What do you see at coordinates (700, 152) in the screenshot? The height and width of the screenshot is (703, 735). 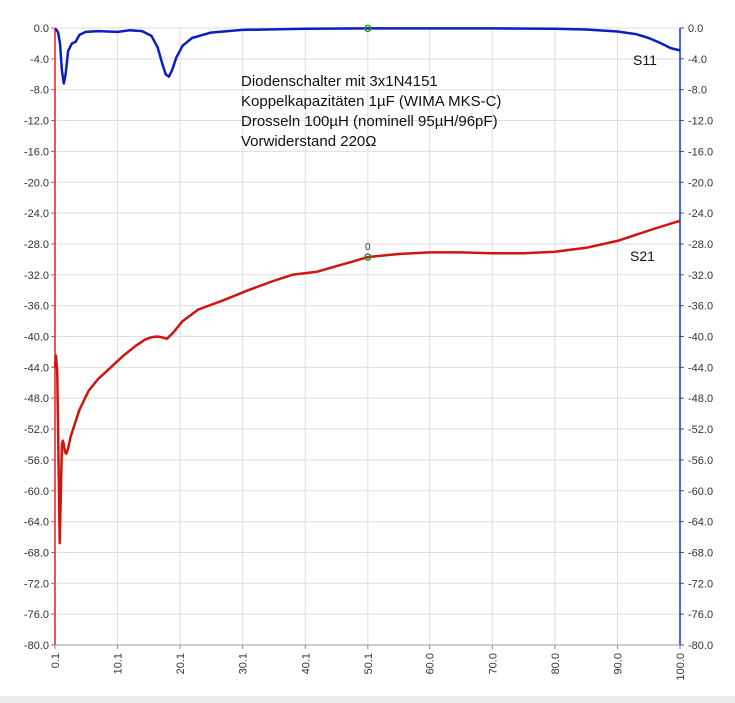 I see `y-tick-label-right: -16.0` at bounding box center [700, 152].